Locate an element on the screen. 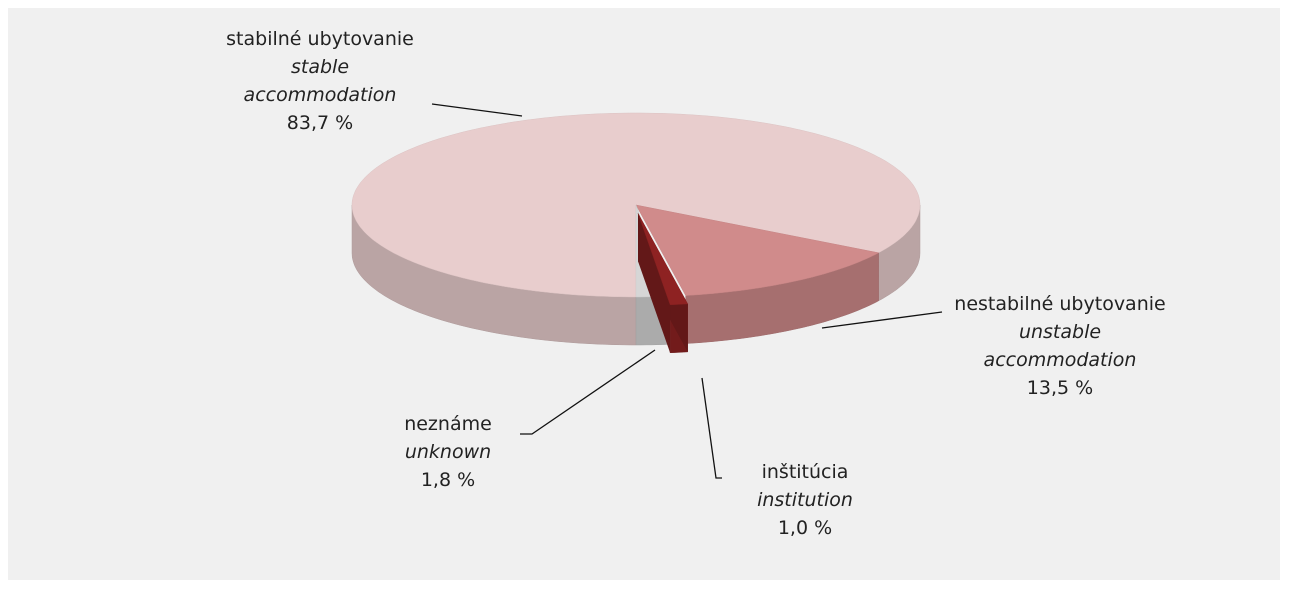  slice-wall is located at coordinates (654, 283).